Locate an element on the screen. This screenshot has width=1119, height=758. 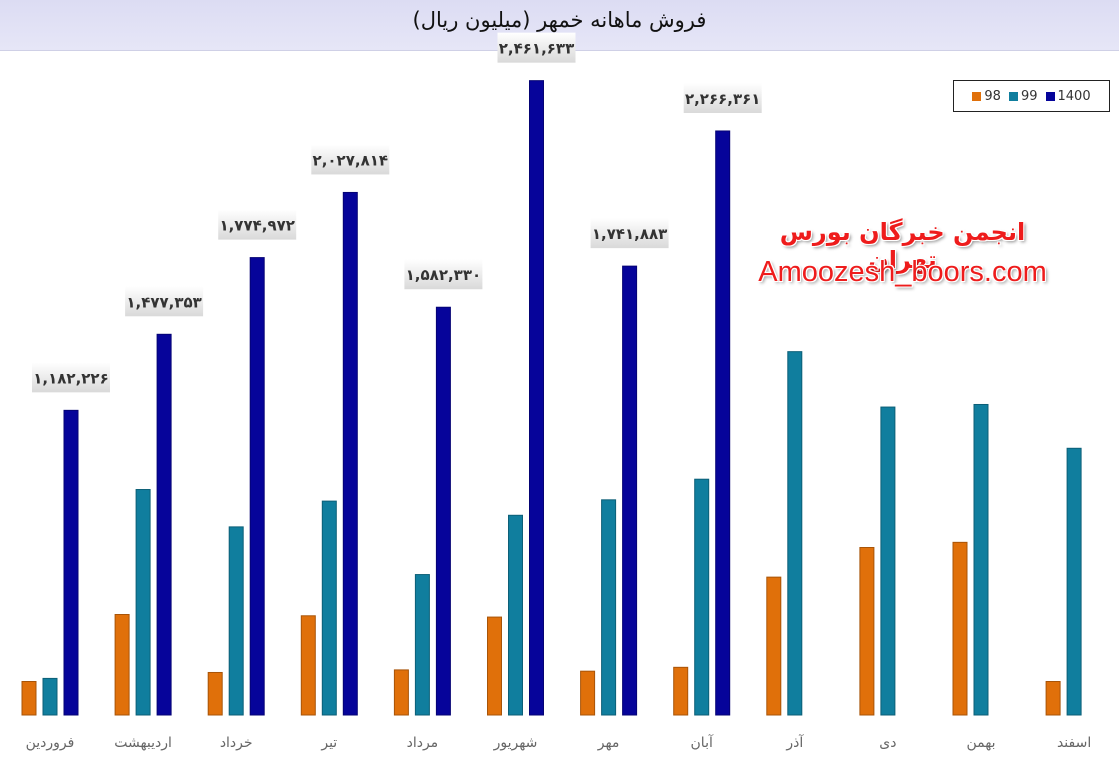
x-tick-label-10: دی is located at coordinates (887, 743).